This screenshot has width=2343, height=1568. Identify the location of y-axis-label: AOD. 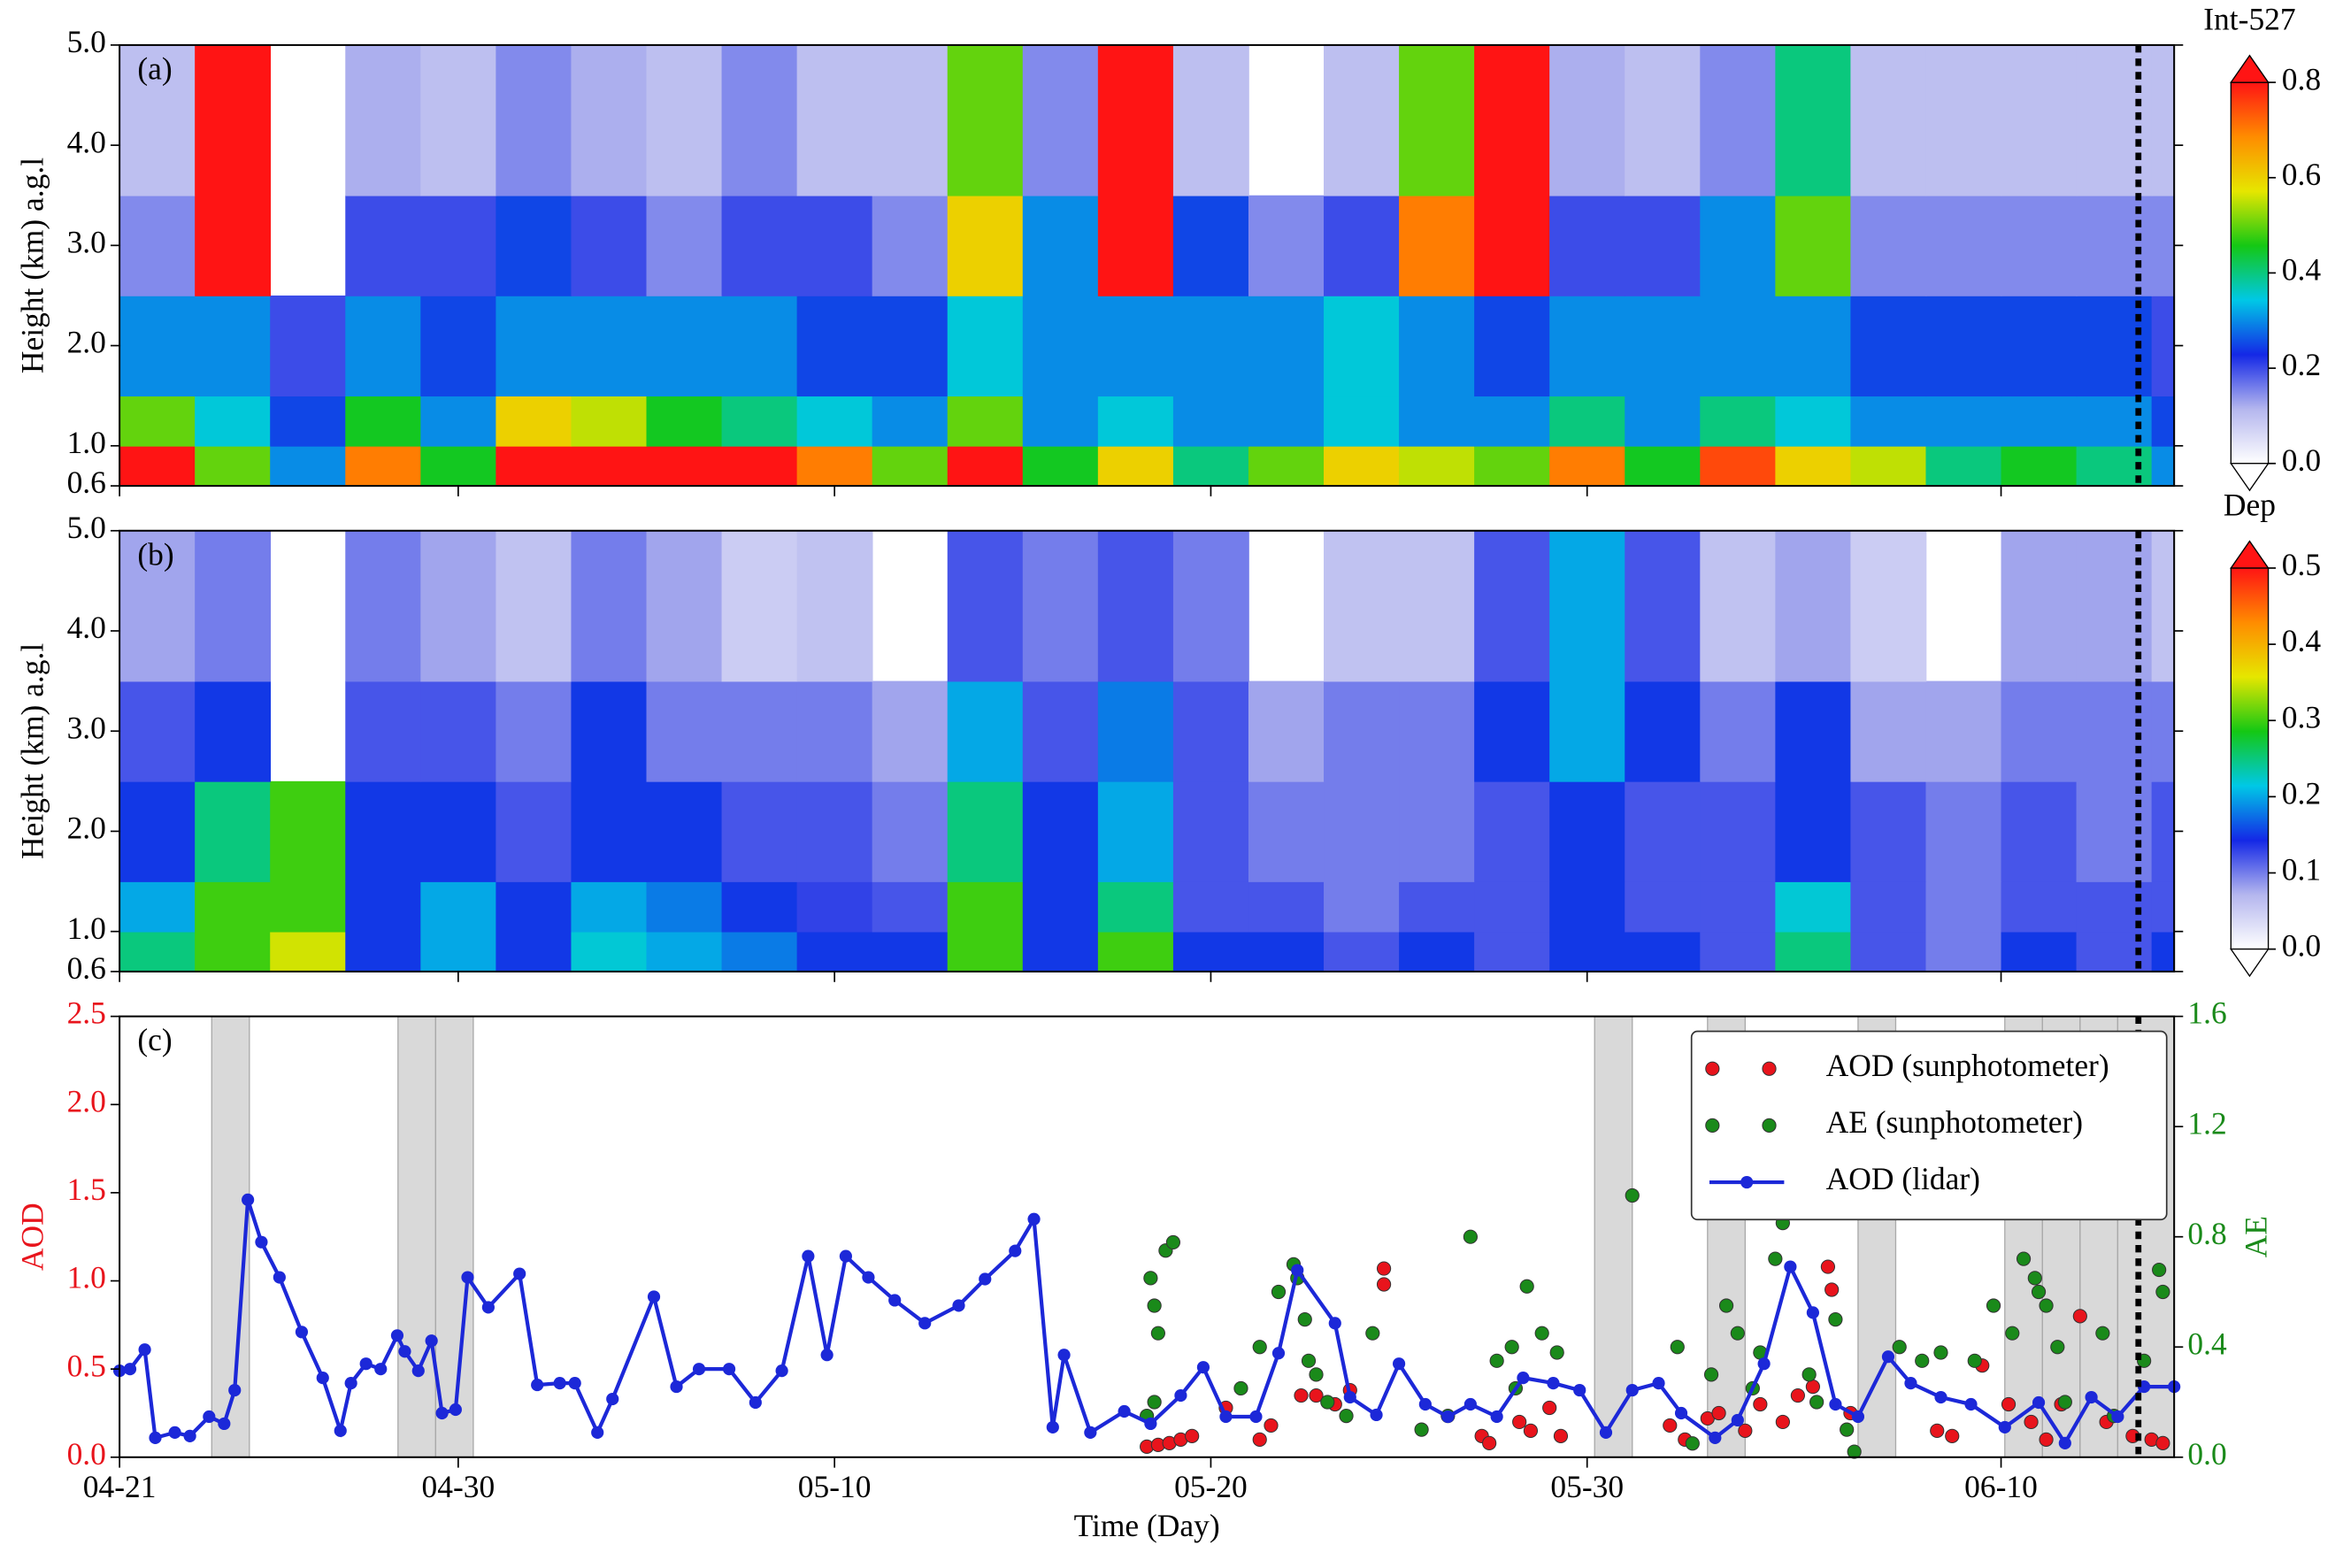
(32, 1237).